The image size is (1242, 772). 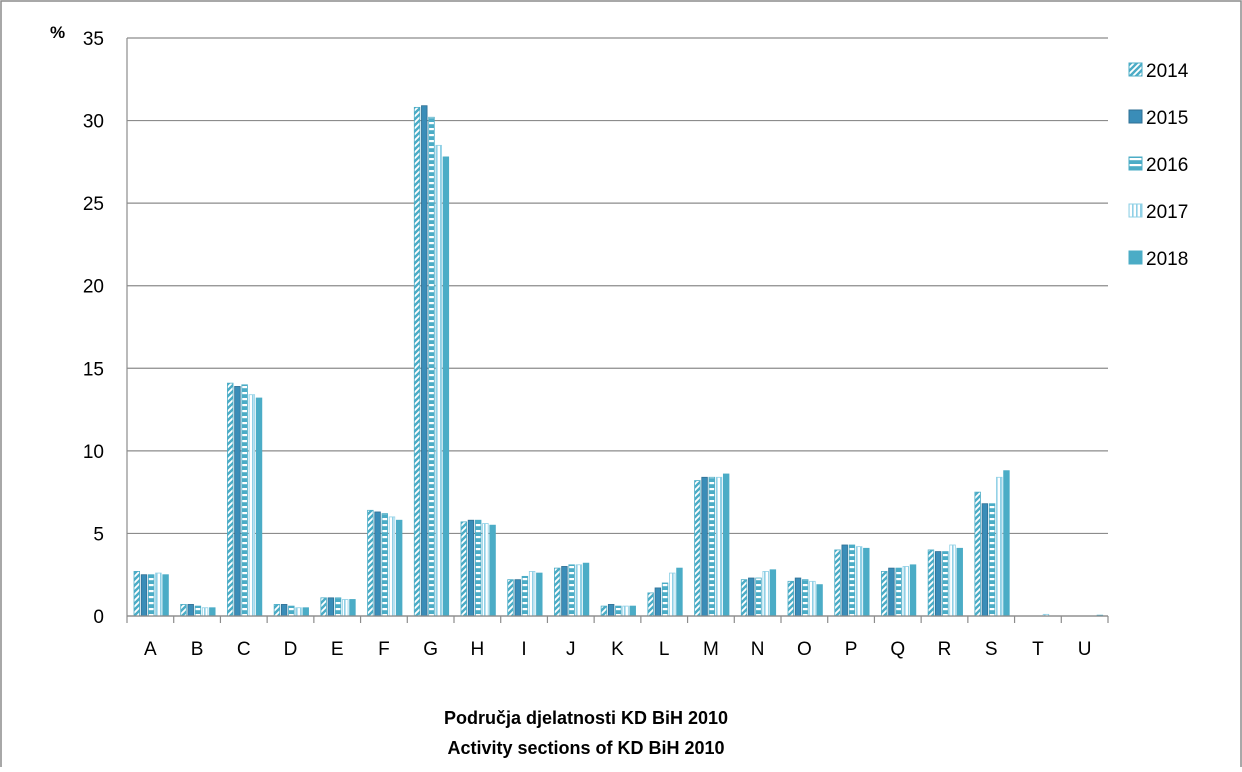 What do you see at coordinates (384, 649) in the screenshot?
I see `x-tick-label: F` at bounding box center [384, 649].